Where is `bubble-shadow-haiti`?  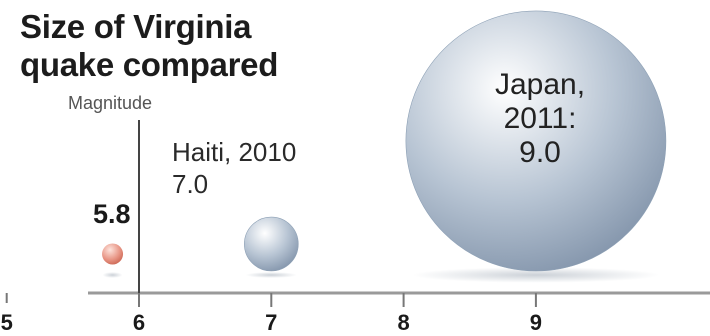
bubble-shadow-haiti is located at coordinates (271, 275).